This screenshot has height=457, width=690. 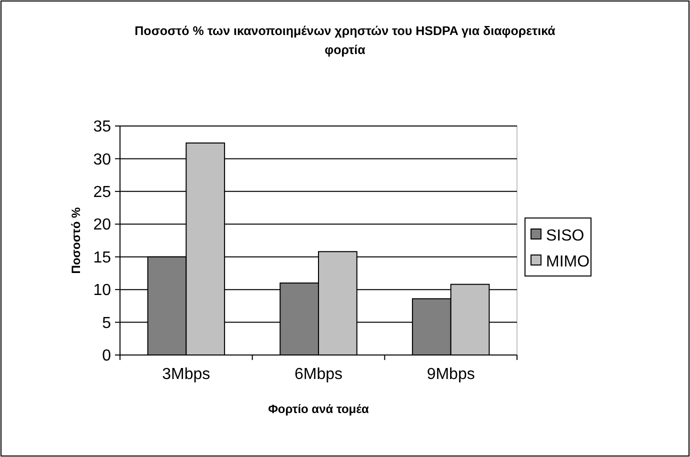 What do you see at coordinates (102, 127) in the screenshot?
I see `y-tick-label: 35` at bounding box center [102, 127].